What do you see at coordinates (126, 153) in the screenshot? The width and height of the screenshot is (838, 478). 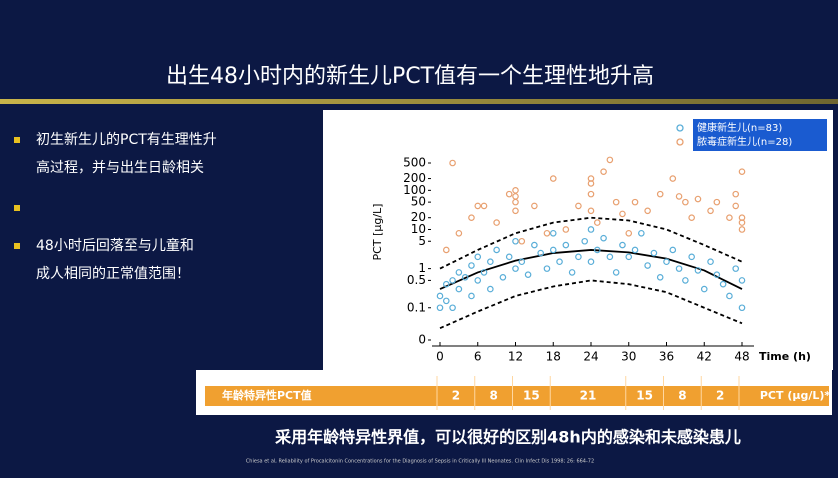 I see `bullet-text: 初生新生儿的PCT有生理性升高过程，并与出生日龄相关` at bounding box center [126, 153].